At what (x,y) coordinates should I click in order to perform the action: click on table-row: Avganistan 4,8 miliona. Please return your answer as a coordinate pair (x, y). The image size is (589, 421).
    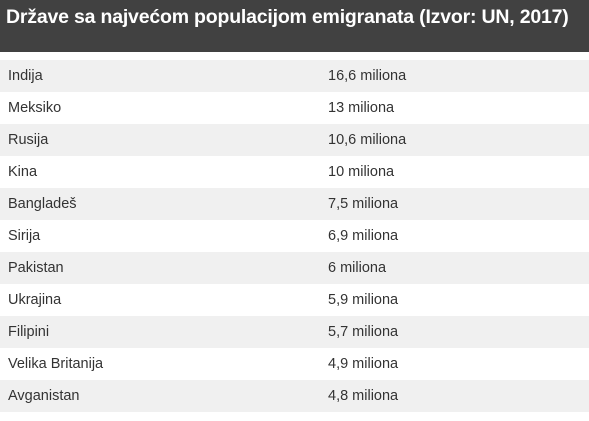
    Looking at the image, I should click on (294, 396).